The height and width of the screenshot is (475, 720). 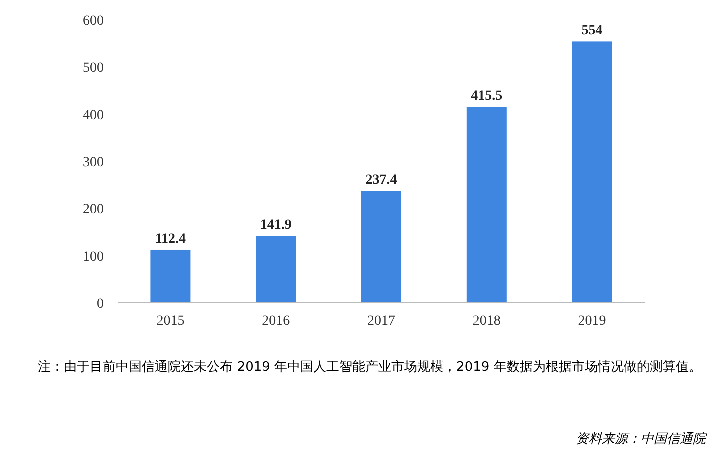 What do you see at coordinates (93, 68) in the screenshot?
I see `y-tick-label: 500` at bounding box center [93, 68].